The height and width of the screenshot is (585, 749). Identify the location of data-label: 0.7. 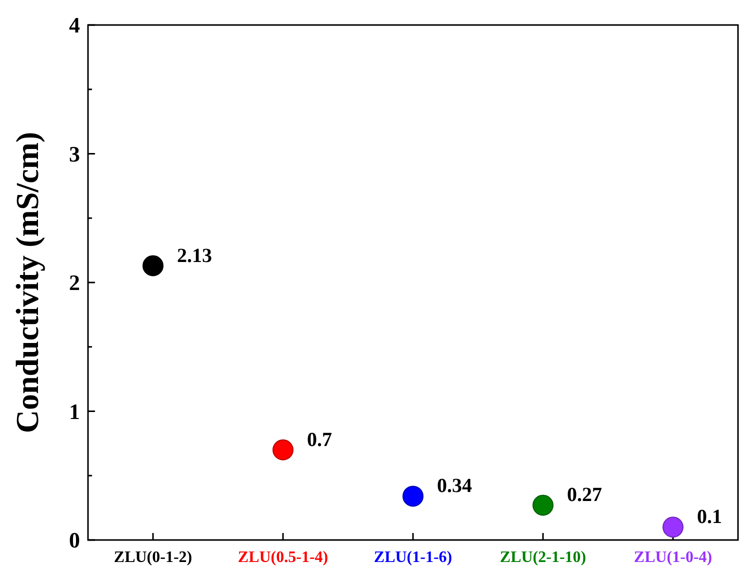
(319, 439).